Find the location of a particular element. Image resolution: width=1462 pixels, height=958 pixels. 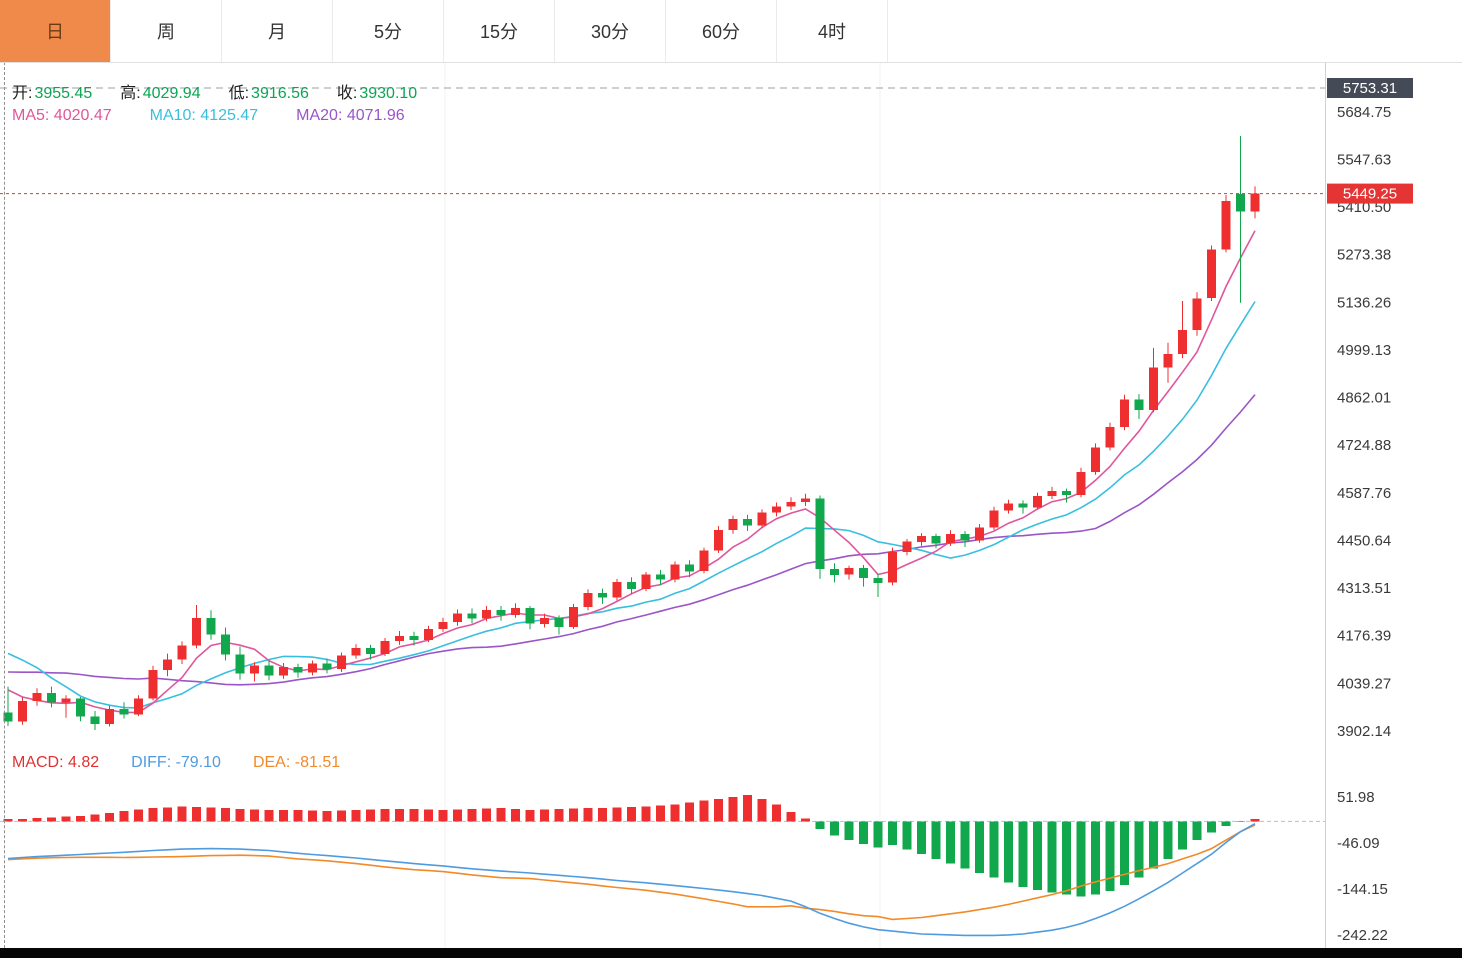

price-axis-label: 4724.88 is located at coordinates (1364, 445).